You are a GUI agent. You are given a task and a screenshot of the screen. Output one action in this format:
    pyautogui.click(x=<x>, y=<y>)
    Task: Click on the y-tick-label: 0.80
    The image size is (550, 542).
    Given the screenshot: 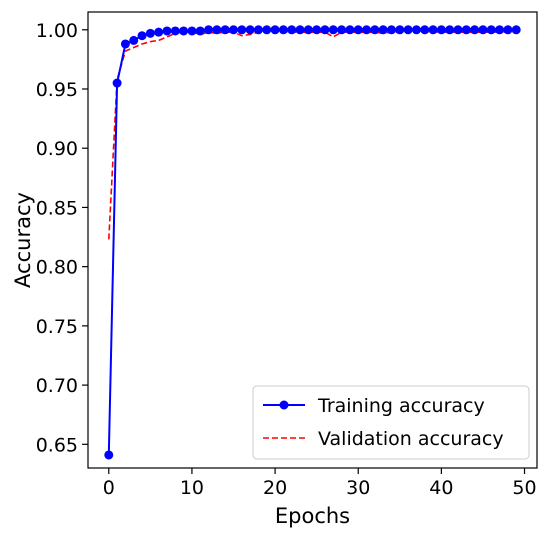 What is the action you would take?
    pyautogui.click(x=57, y=268)
    